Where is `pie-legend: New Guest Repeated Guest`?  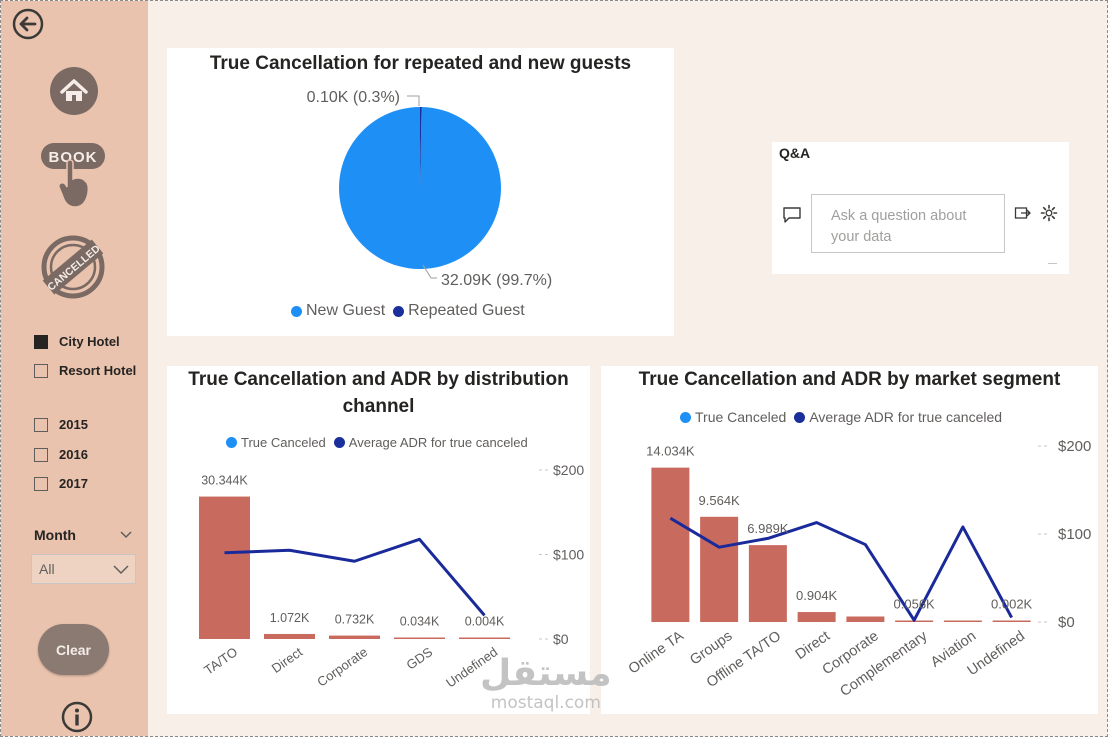
pie-legend: New Guest Repeated Guest is located at coordinates (412, 311).